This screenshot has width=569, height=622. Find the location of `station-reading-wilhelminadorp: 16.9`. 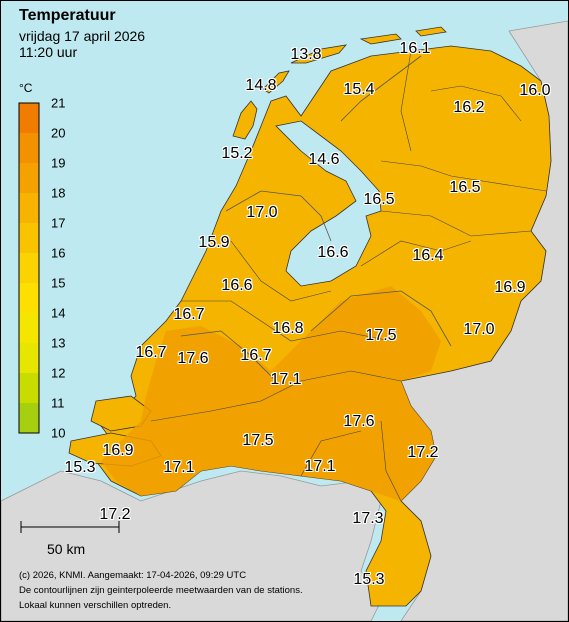

station-reading-wilhelminadorp: 16.9 is located at coordinates (118, 450).